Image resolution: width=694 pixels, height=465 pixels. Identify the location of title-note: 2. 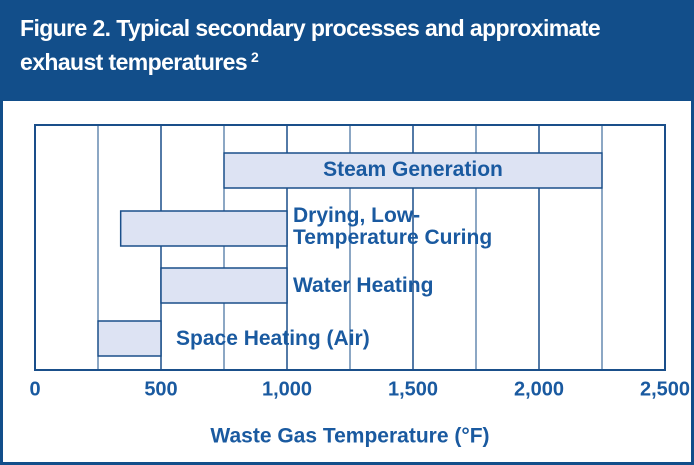
(255, 57).